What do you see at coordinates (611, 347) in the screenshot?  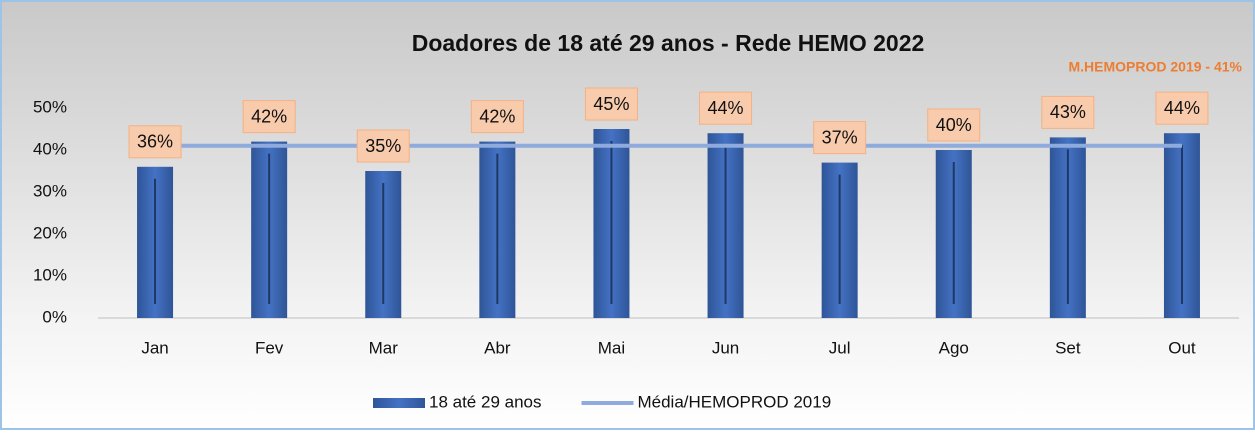 I see `x-tick-label: Mai` at bounding box center [611, 347].